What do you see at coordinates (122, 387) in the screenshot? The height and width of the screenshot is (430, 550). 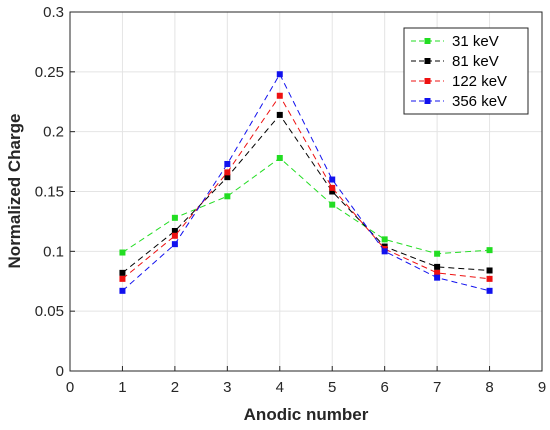 I see `x-tick-label: 1` at bounding box center [122, 387].